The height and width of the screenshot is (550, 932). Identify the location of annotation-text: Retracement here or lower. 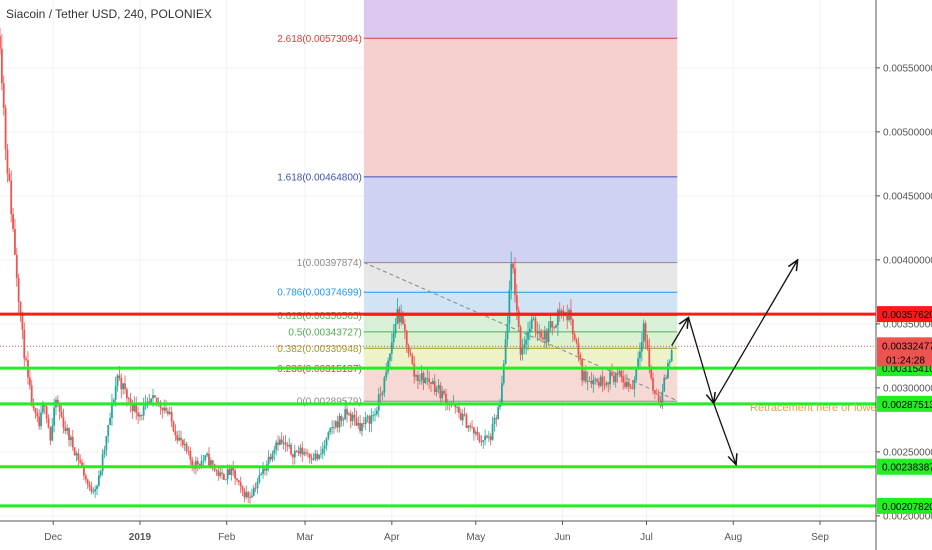
(815, 408).